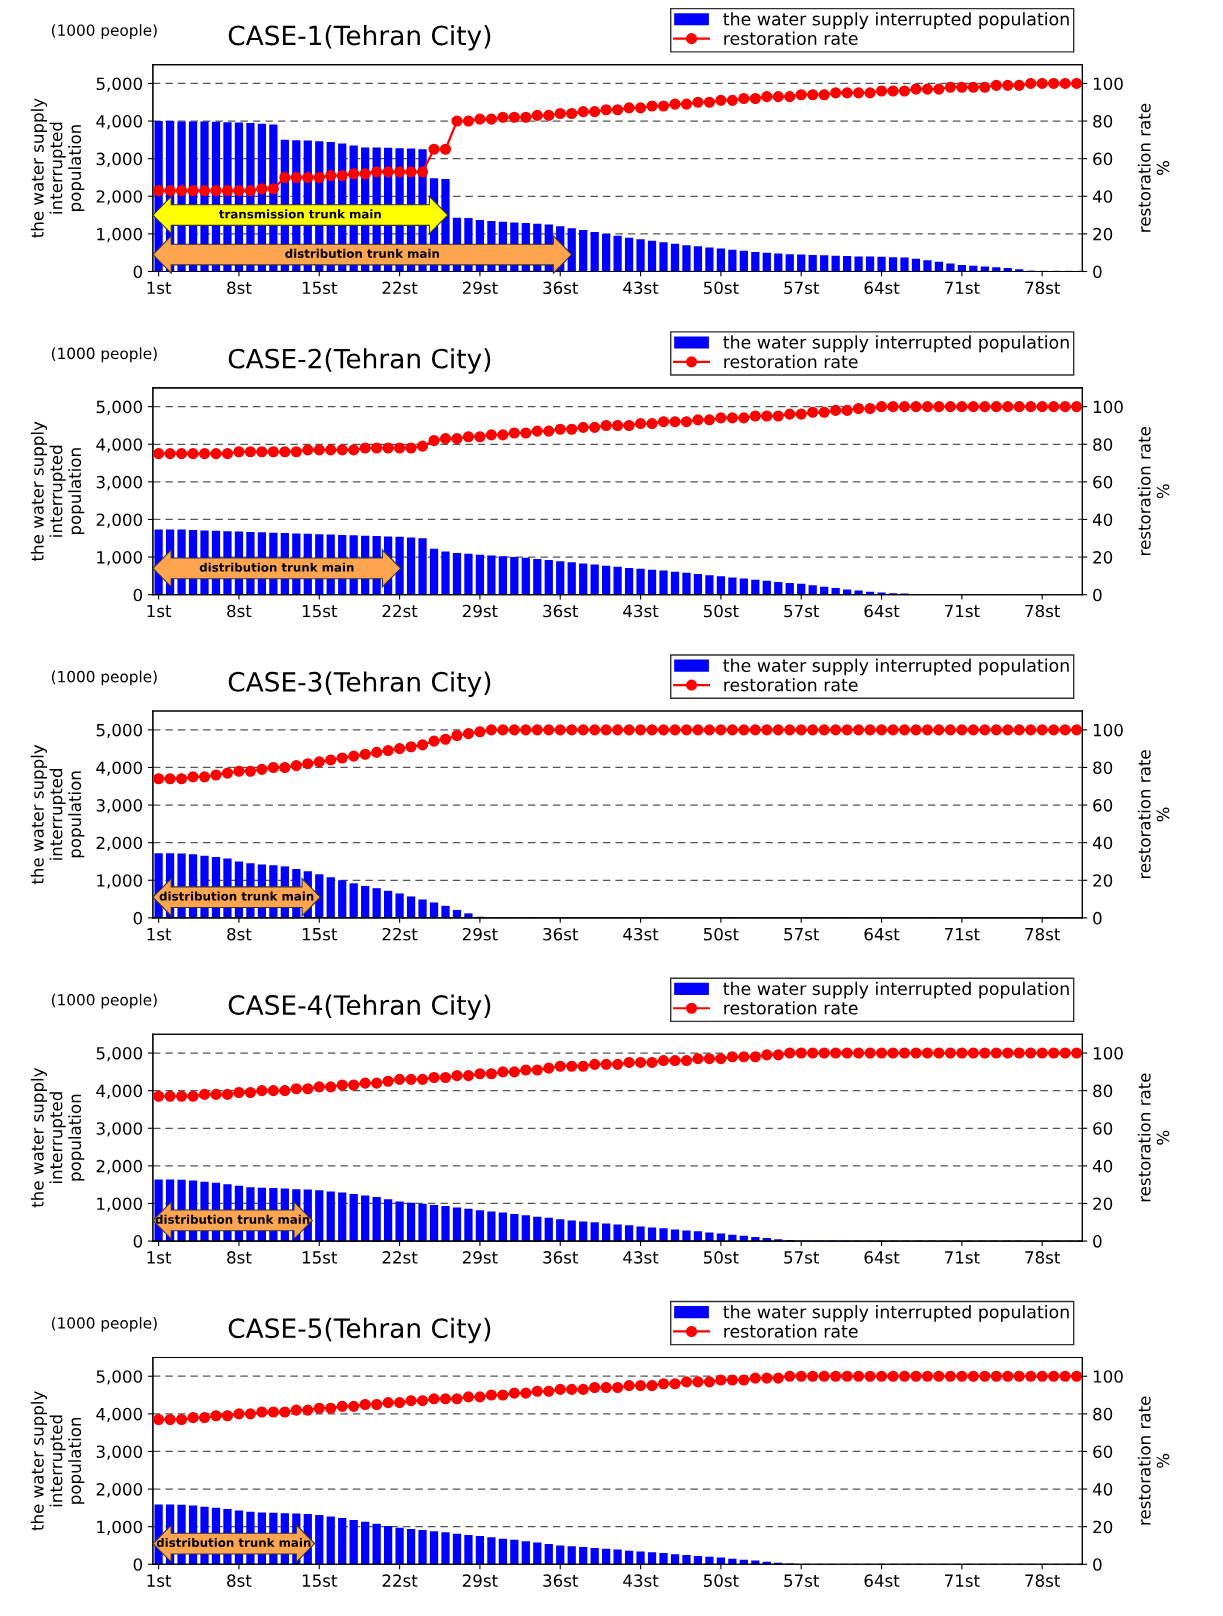  I want to click on chart-title: CASE-4(Tehran City), so click(359, 1007).